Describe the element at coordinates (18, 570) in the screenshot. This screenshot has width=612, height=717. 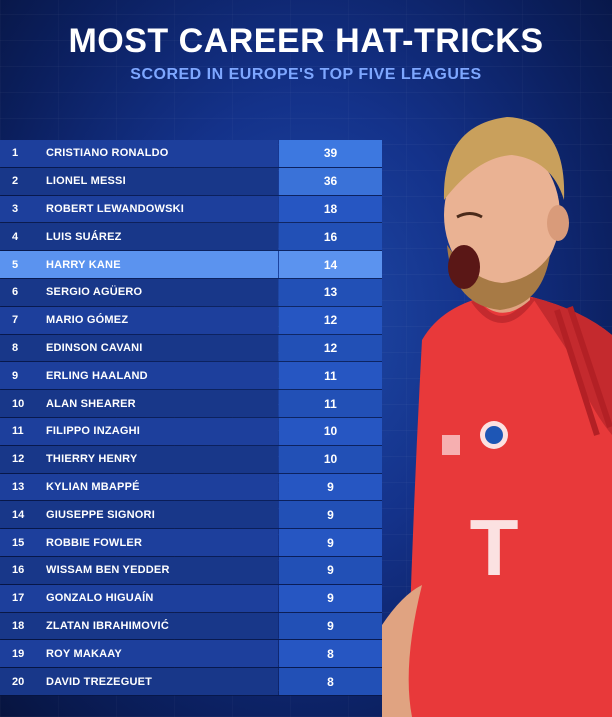
I see `rank-number: 16` at that location.